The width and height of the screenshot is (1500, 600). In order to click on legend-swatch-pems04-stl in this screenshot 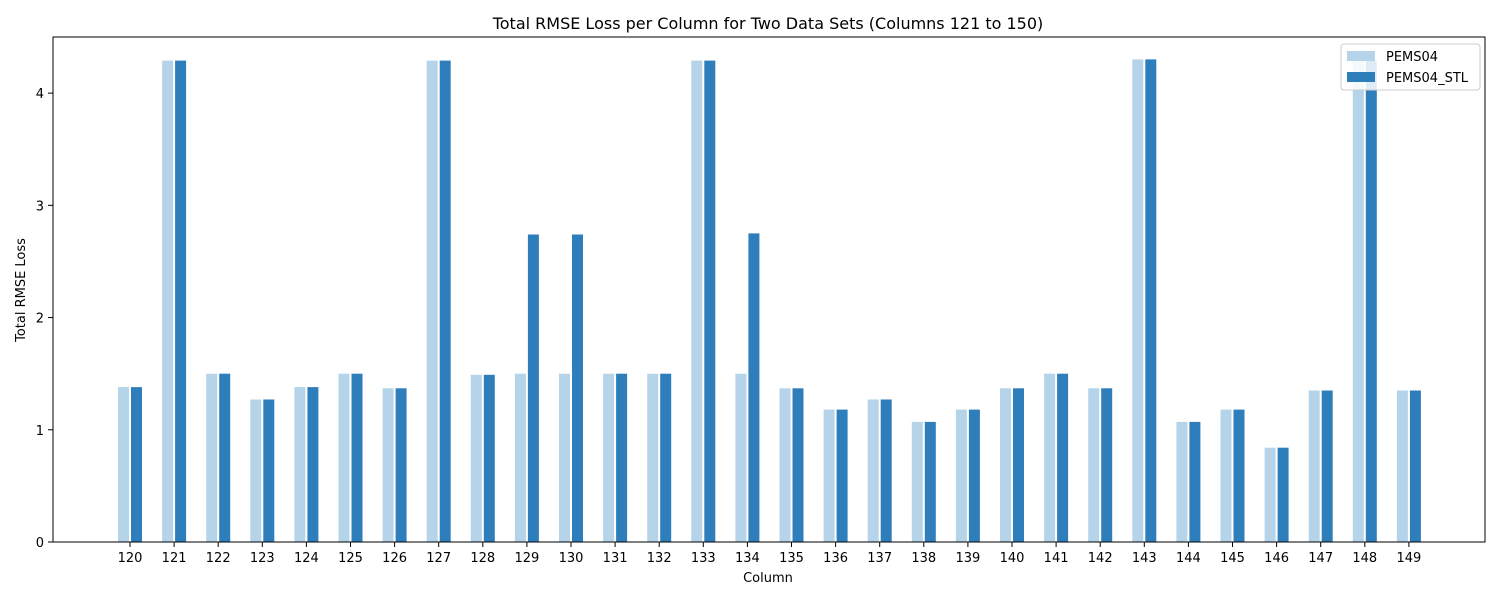, I will do `click(1361, 77)`.